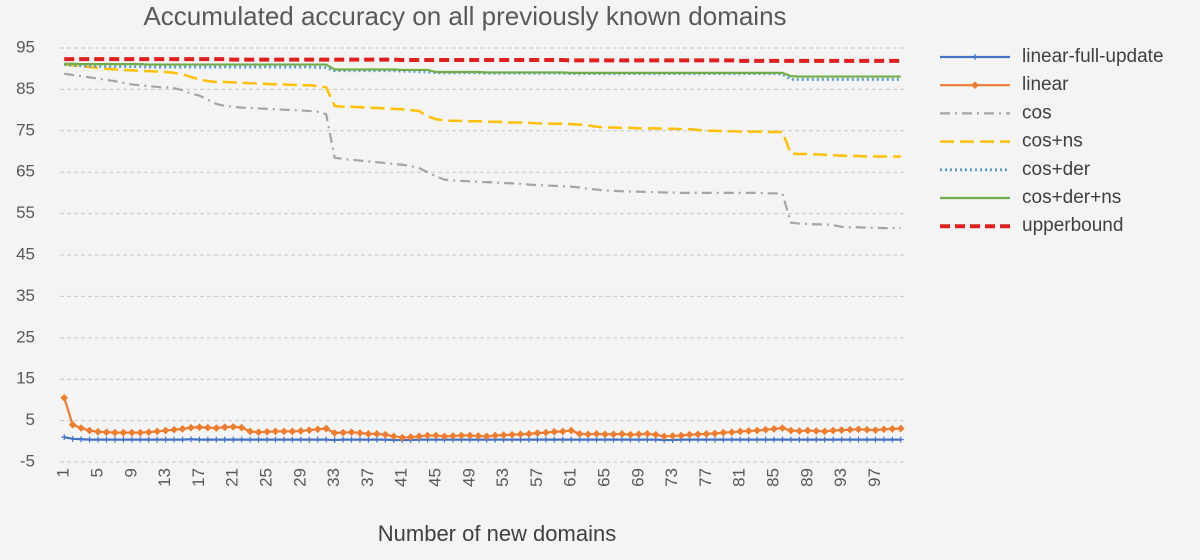  What do you see at coordinates (25, 88) in the screenshot?
I see `y-tick-label: 85` at bounding box center [25, 88].